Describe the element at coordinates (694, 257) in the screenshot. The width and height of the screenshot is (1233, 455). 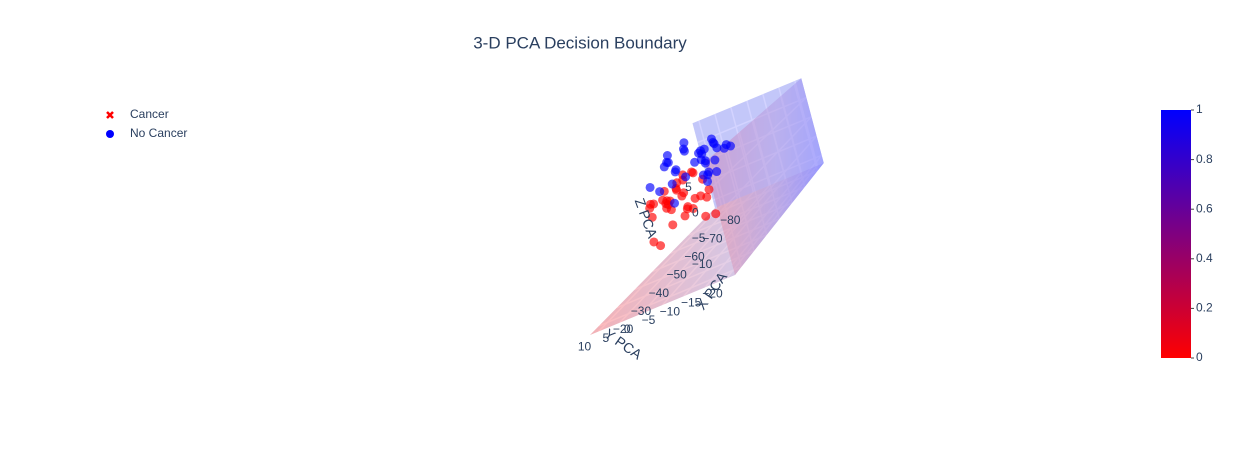
I see `x-tick-label: −60` at that location.